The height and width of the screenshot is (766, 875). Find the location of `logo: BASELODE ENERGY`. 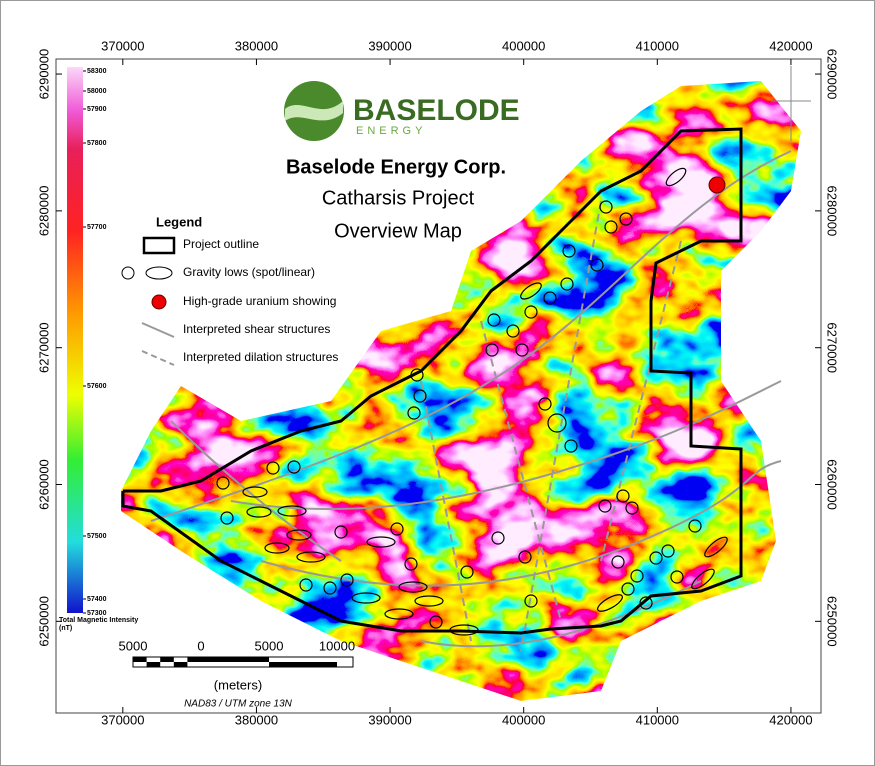

logo: BASELODE ENERGY is located at coordinates (402, 111).